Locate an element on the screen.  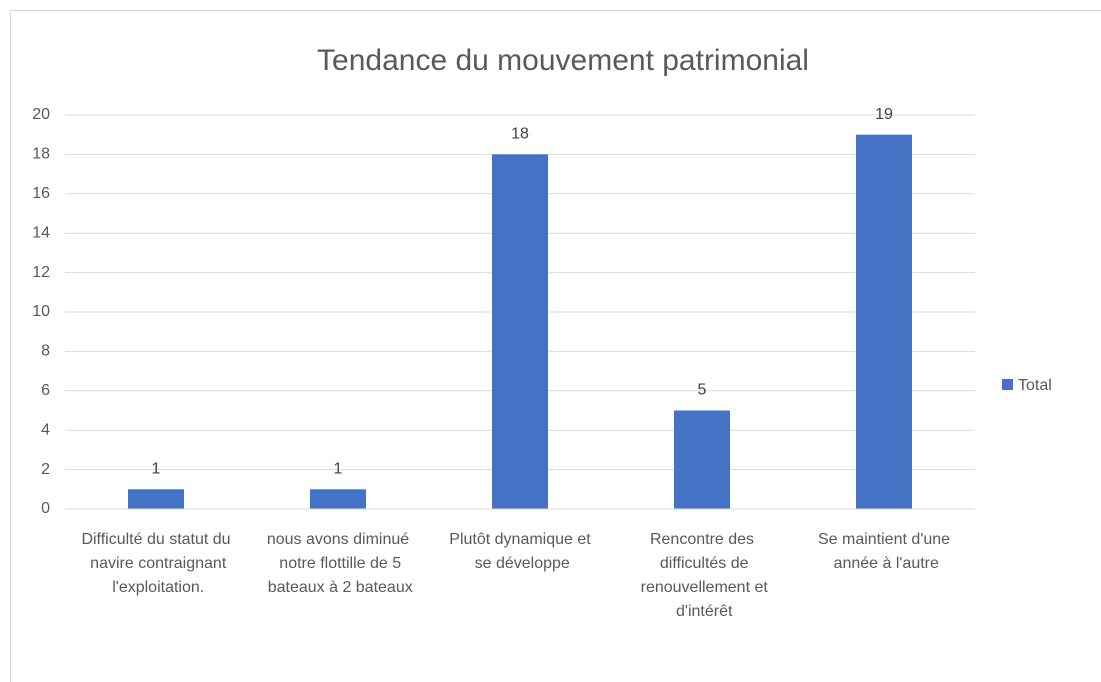
y-tick-label: 2 is located at coordinates (45, 469).